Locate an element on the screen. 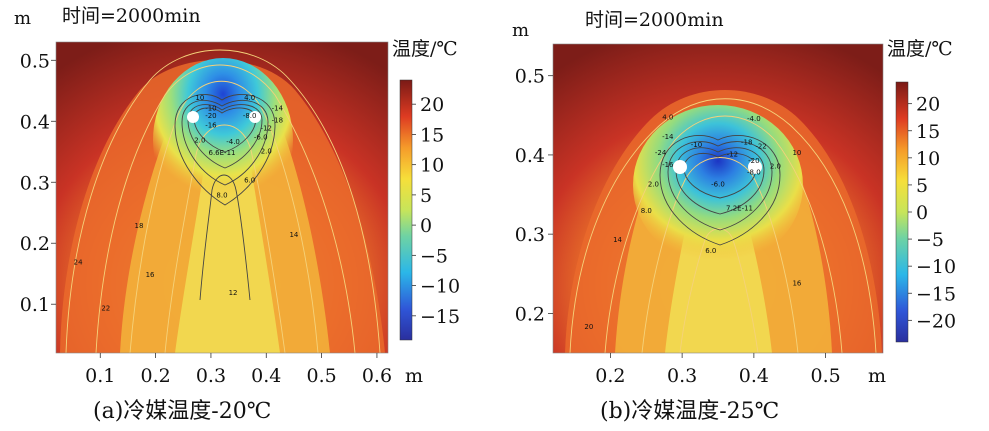 This screenshot has width=989, height=431. panel-a-colorbar-ticks: 20 15 10 5 0 −5 −10 −15 is located at coordinates (436, 211).